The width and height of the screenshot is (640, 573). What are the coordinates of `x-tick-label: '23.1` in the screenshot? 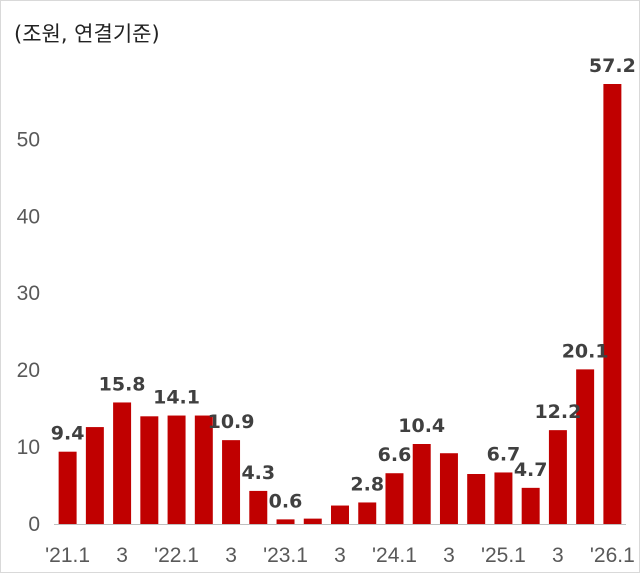 It's located at (285, 555).